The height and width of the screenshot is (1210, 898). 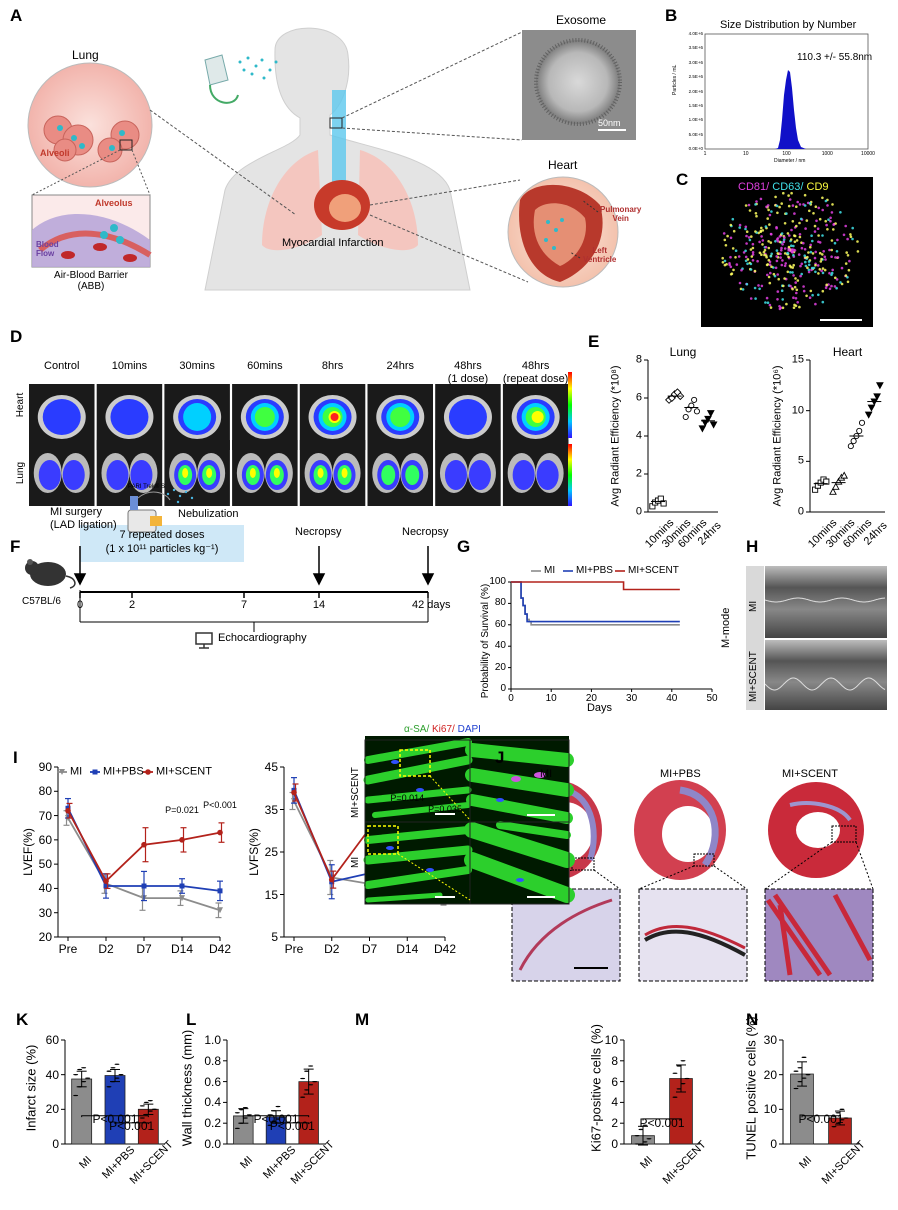 I want to click on p-value: P<0.001, so click(x=662, y=1122).